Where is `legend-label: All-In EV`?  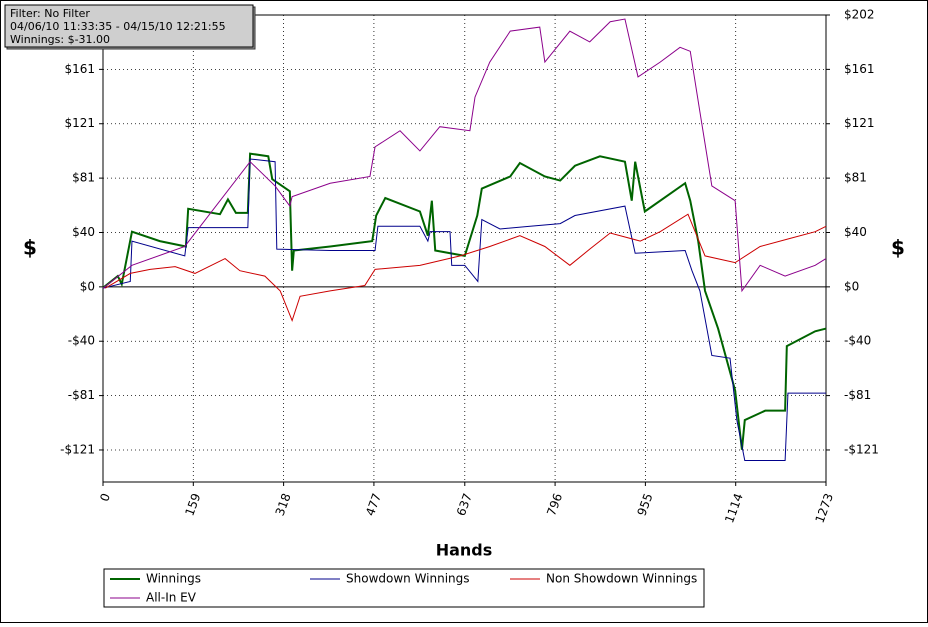 legend-label: All-In EV is located at coordinates (171, 598).